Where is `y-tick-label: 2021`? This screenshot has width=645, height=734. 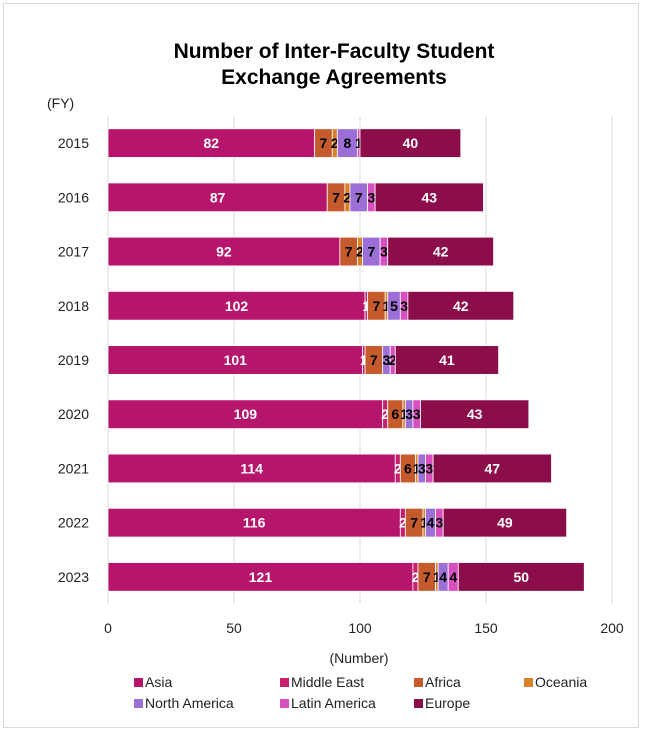
y-tick-label: 2021 is located at coordinates (73, 468).